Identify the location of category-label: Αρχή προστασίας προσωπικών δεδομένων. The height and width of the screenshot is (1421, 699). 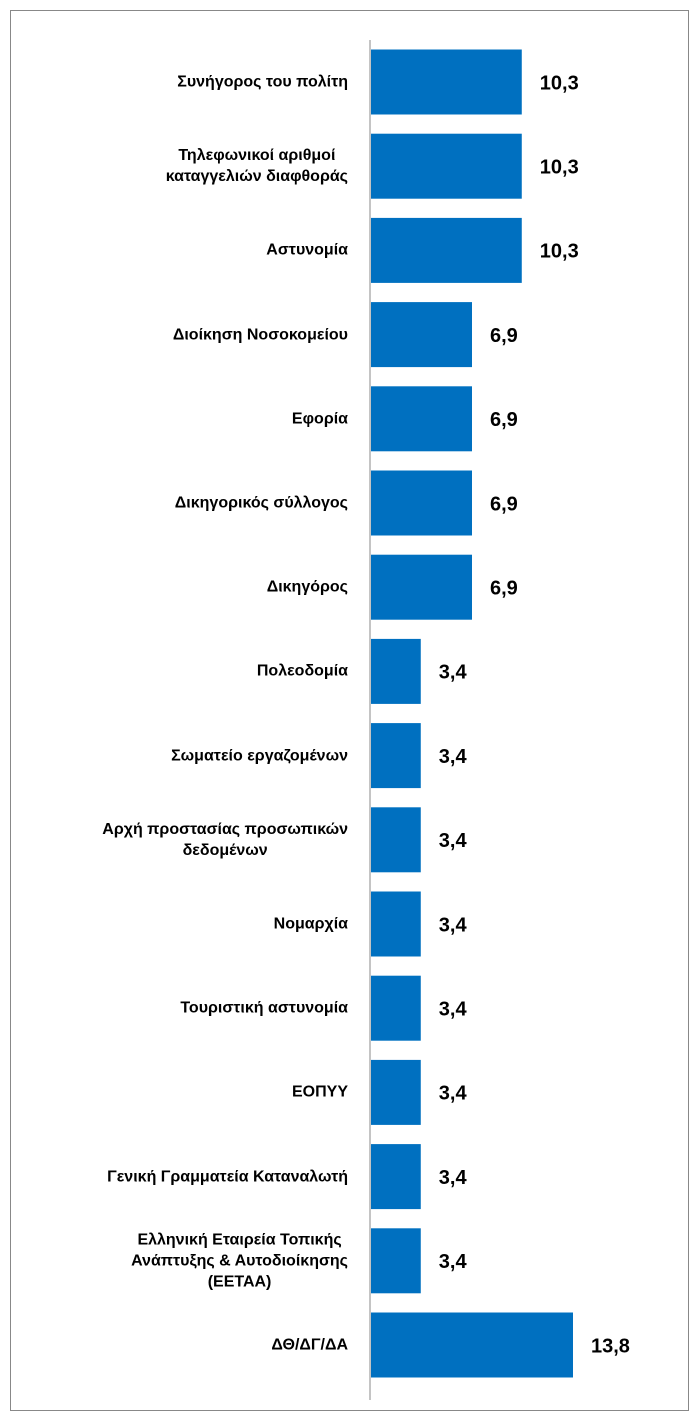
(225, 840).